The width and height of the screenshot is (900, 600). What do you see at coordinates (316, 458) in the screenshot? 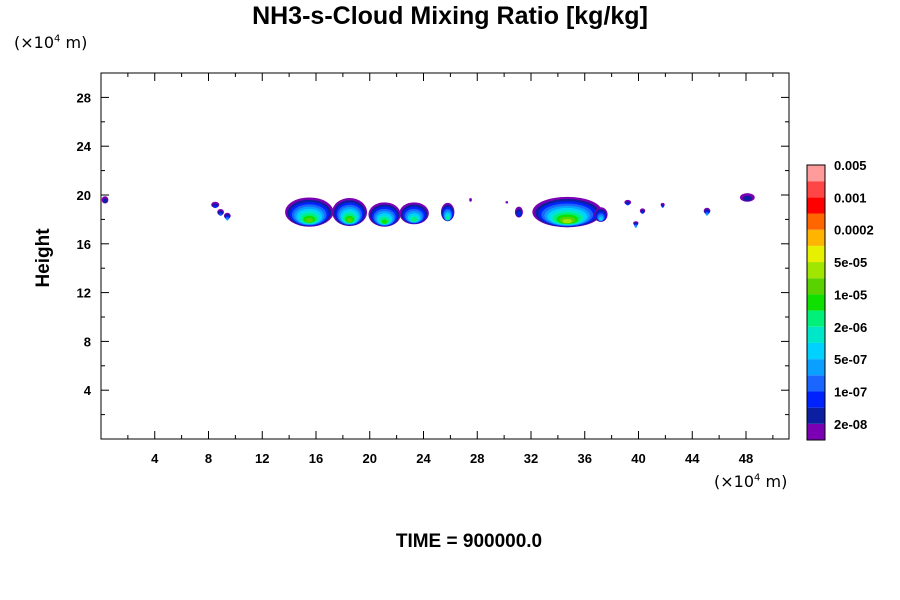
I see `x-tick-label: 16` at bounding box center [316, 458].